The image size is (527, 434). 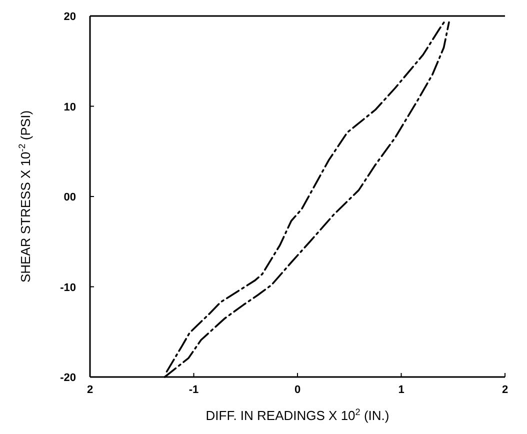 I want to click on x-tick-label: 1, so click(x=401, y=390).